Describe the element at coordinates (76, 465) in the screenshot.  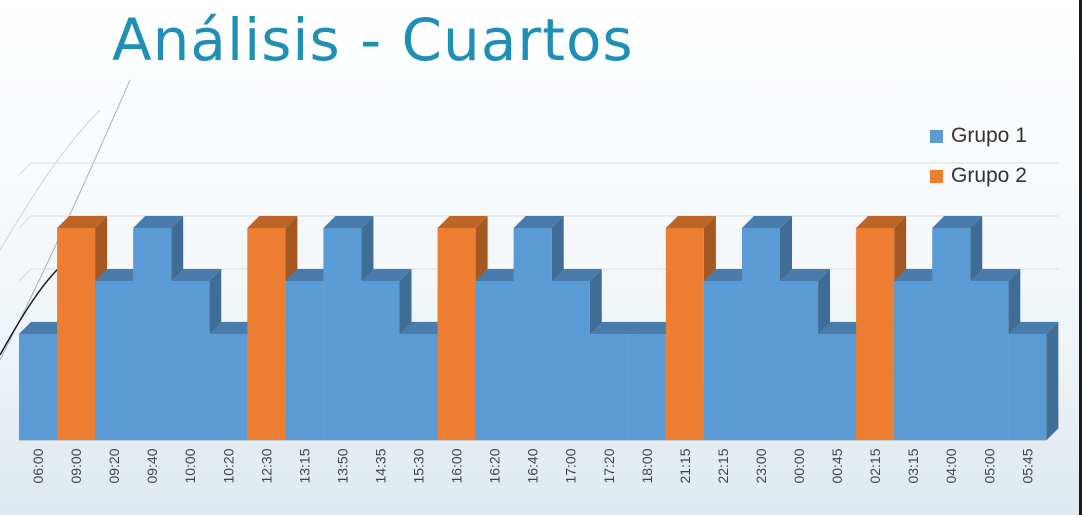
I see `x-tick-label: 09:00` at that location.